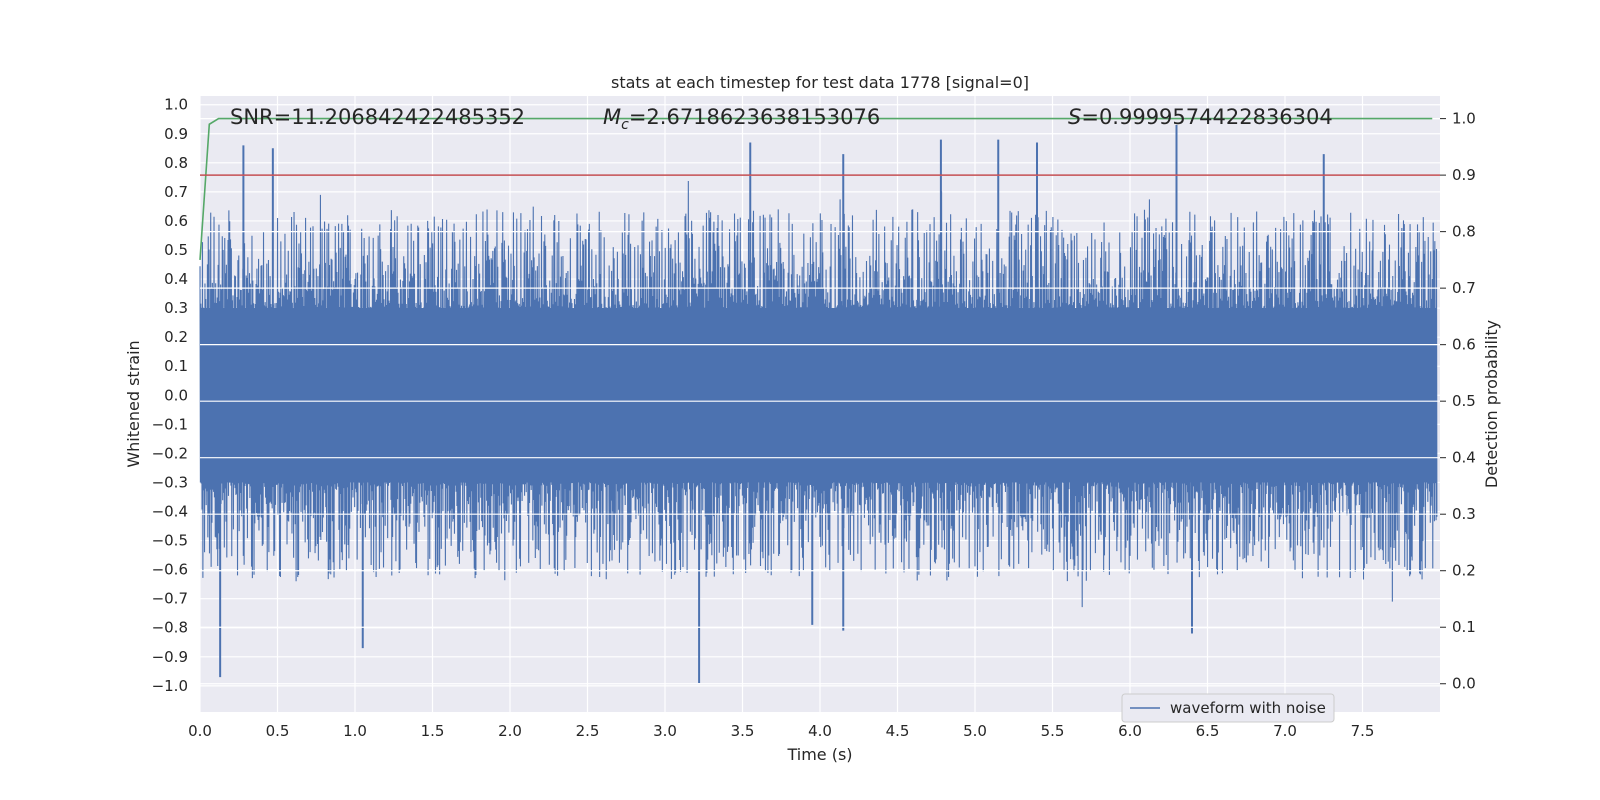  What do you see at coordinates (176, 134) in the screenshot?
I see `left-tick-label: 0.9` at bounding box center [176, 134].